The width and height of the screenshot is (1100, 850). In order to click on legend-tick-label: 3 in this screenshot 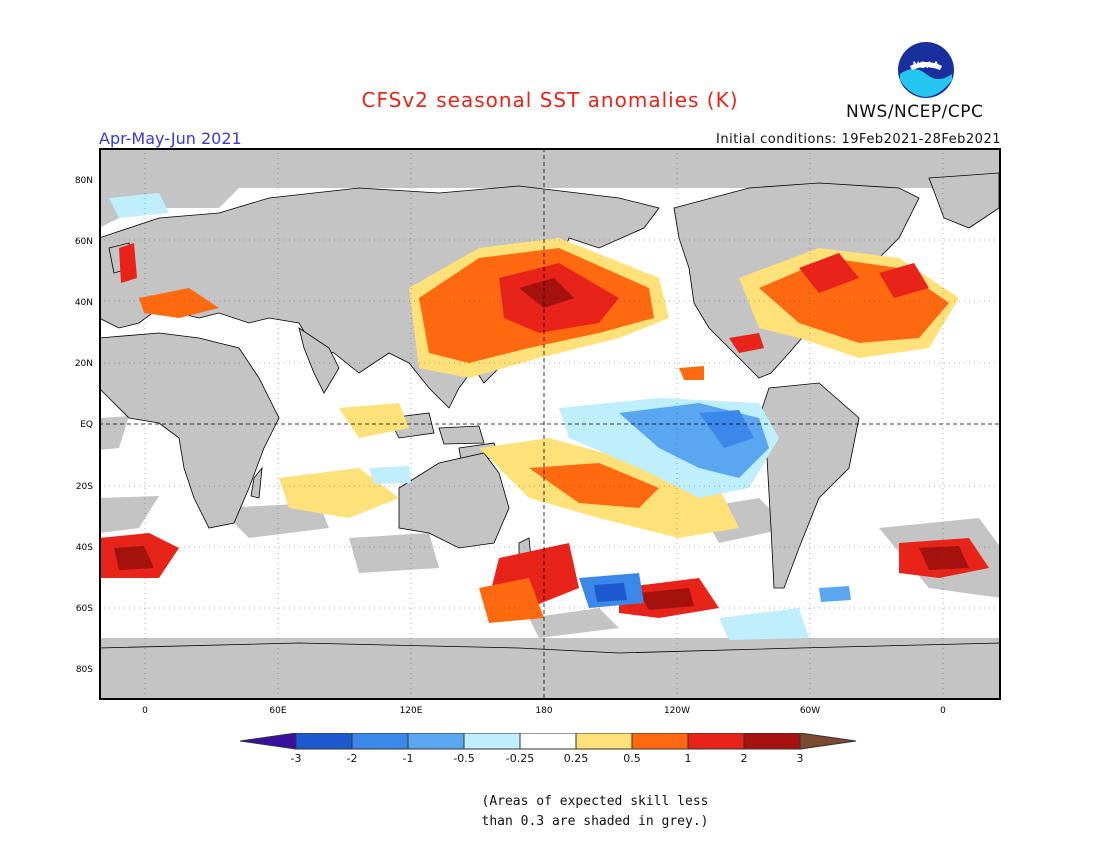, I will do `click(800, 758)`.